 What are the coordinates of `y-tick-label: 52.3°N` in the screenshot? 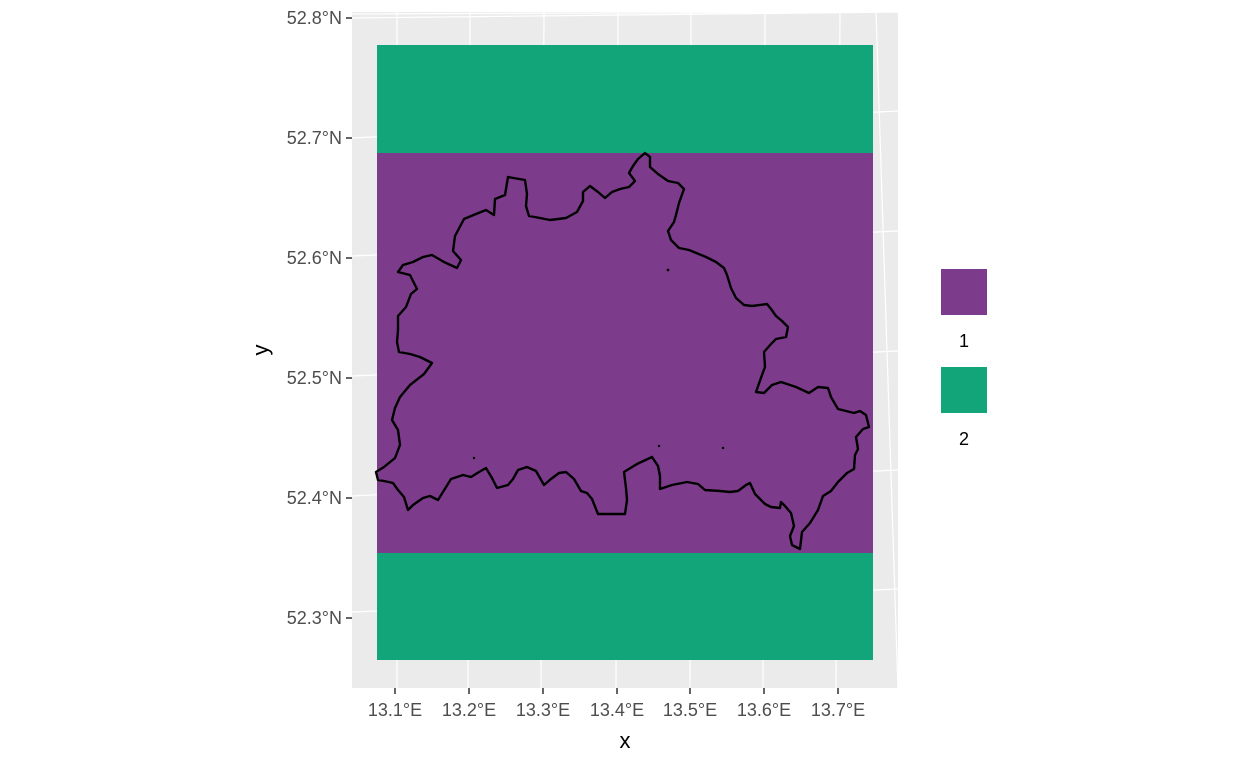 It's located at (314, 618).